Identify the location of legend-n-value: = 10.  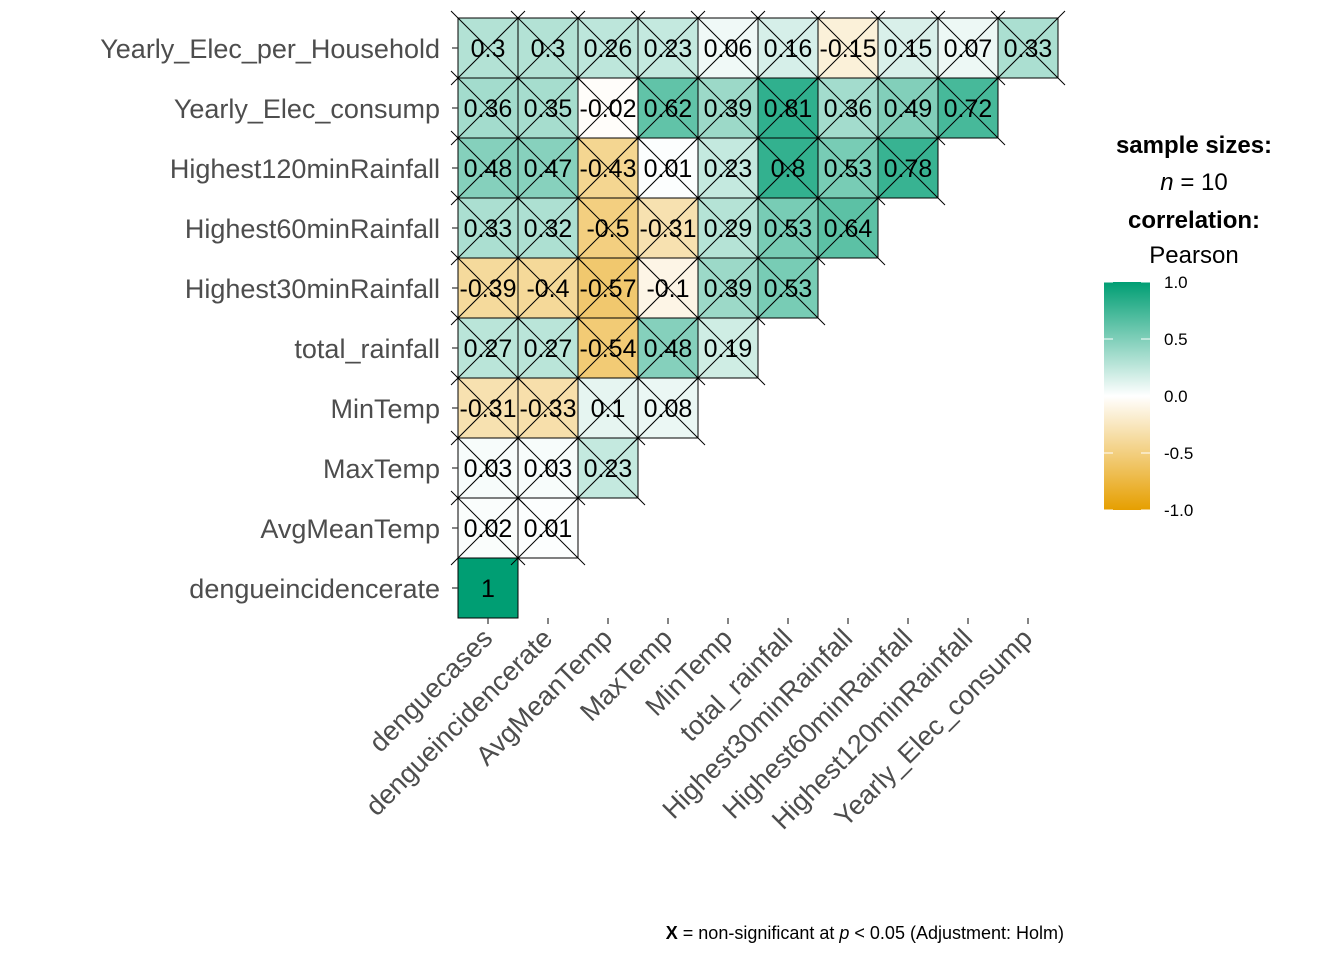
(1201, 182).